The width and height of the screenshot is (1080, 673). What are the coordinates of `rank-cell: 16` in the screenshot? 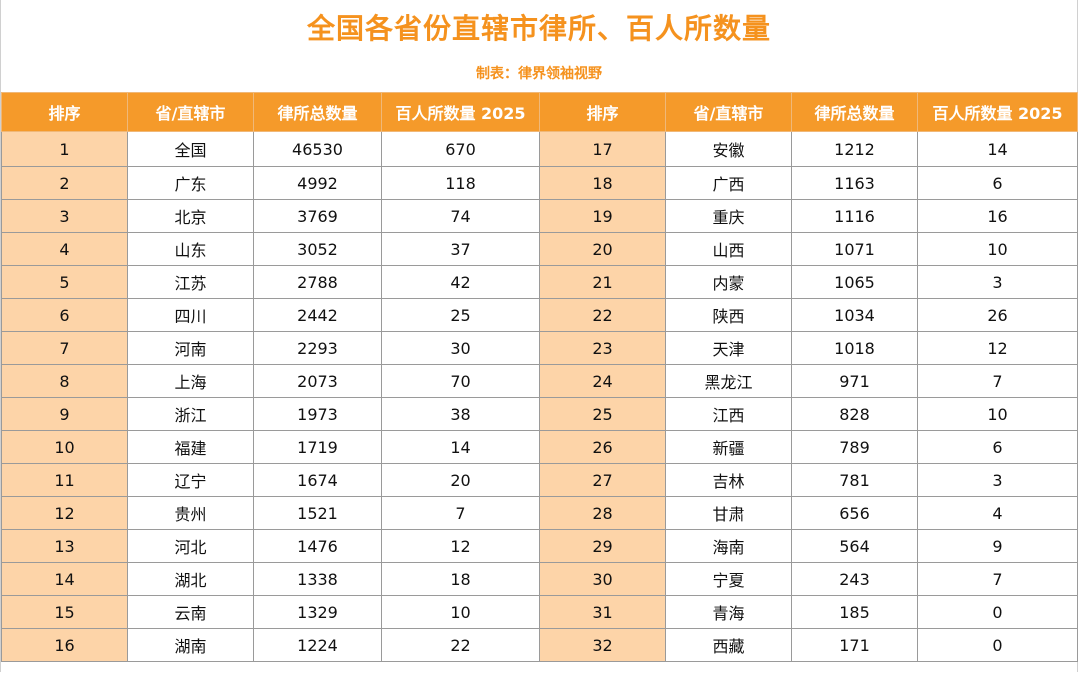 It's located at (64, 645).